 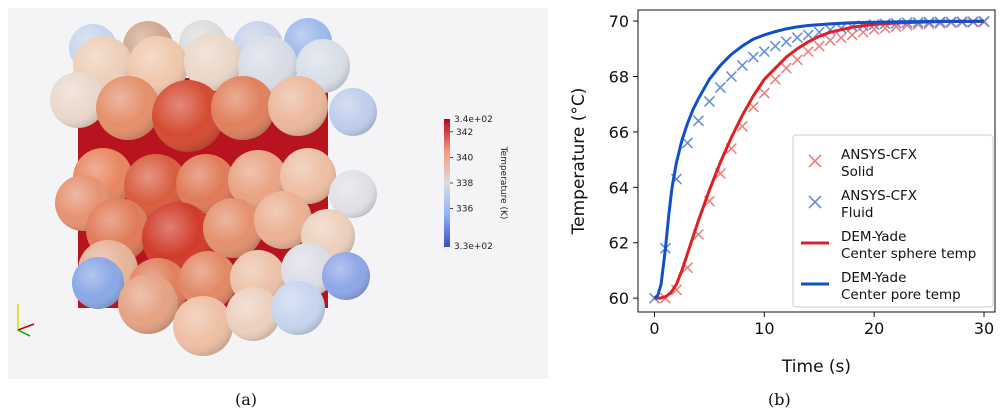 What do you see at coordinates (984, 328) in the screenshot?
I see `x-tick-label: 30` at bounding box center [984, 328].